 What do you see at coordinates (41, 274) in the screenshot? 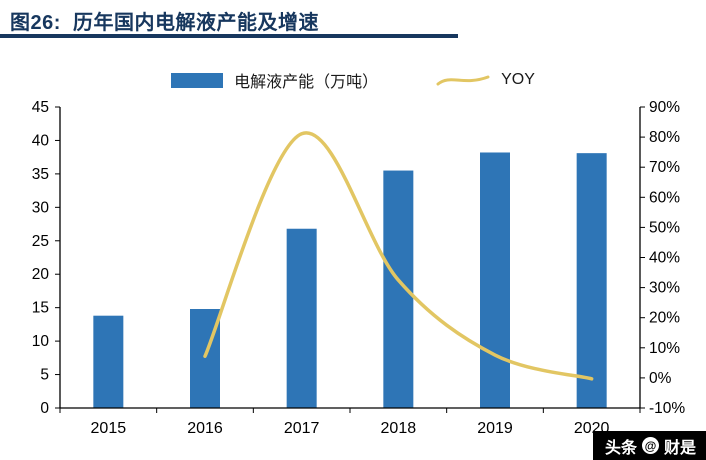
I see `svg-text: 20` at bounding box center [41, 274].